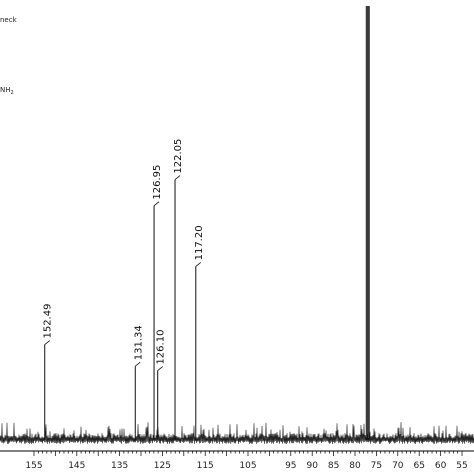 This screenshot has width=474, height=474. What do you see at coordinates (355, 466) in the screenshot?
I see `x-tick-label: 80` at bounding box center [355, 466].